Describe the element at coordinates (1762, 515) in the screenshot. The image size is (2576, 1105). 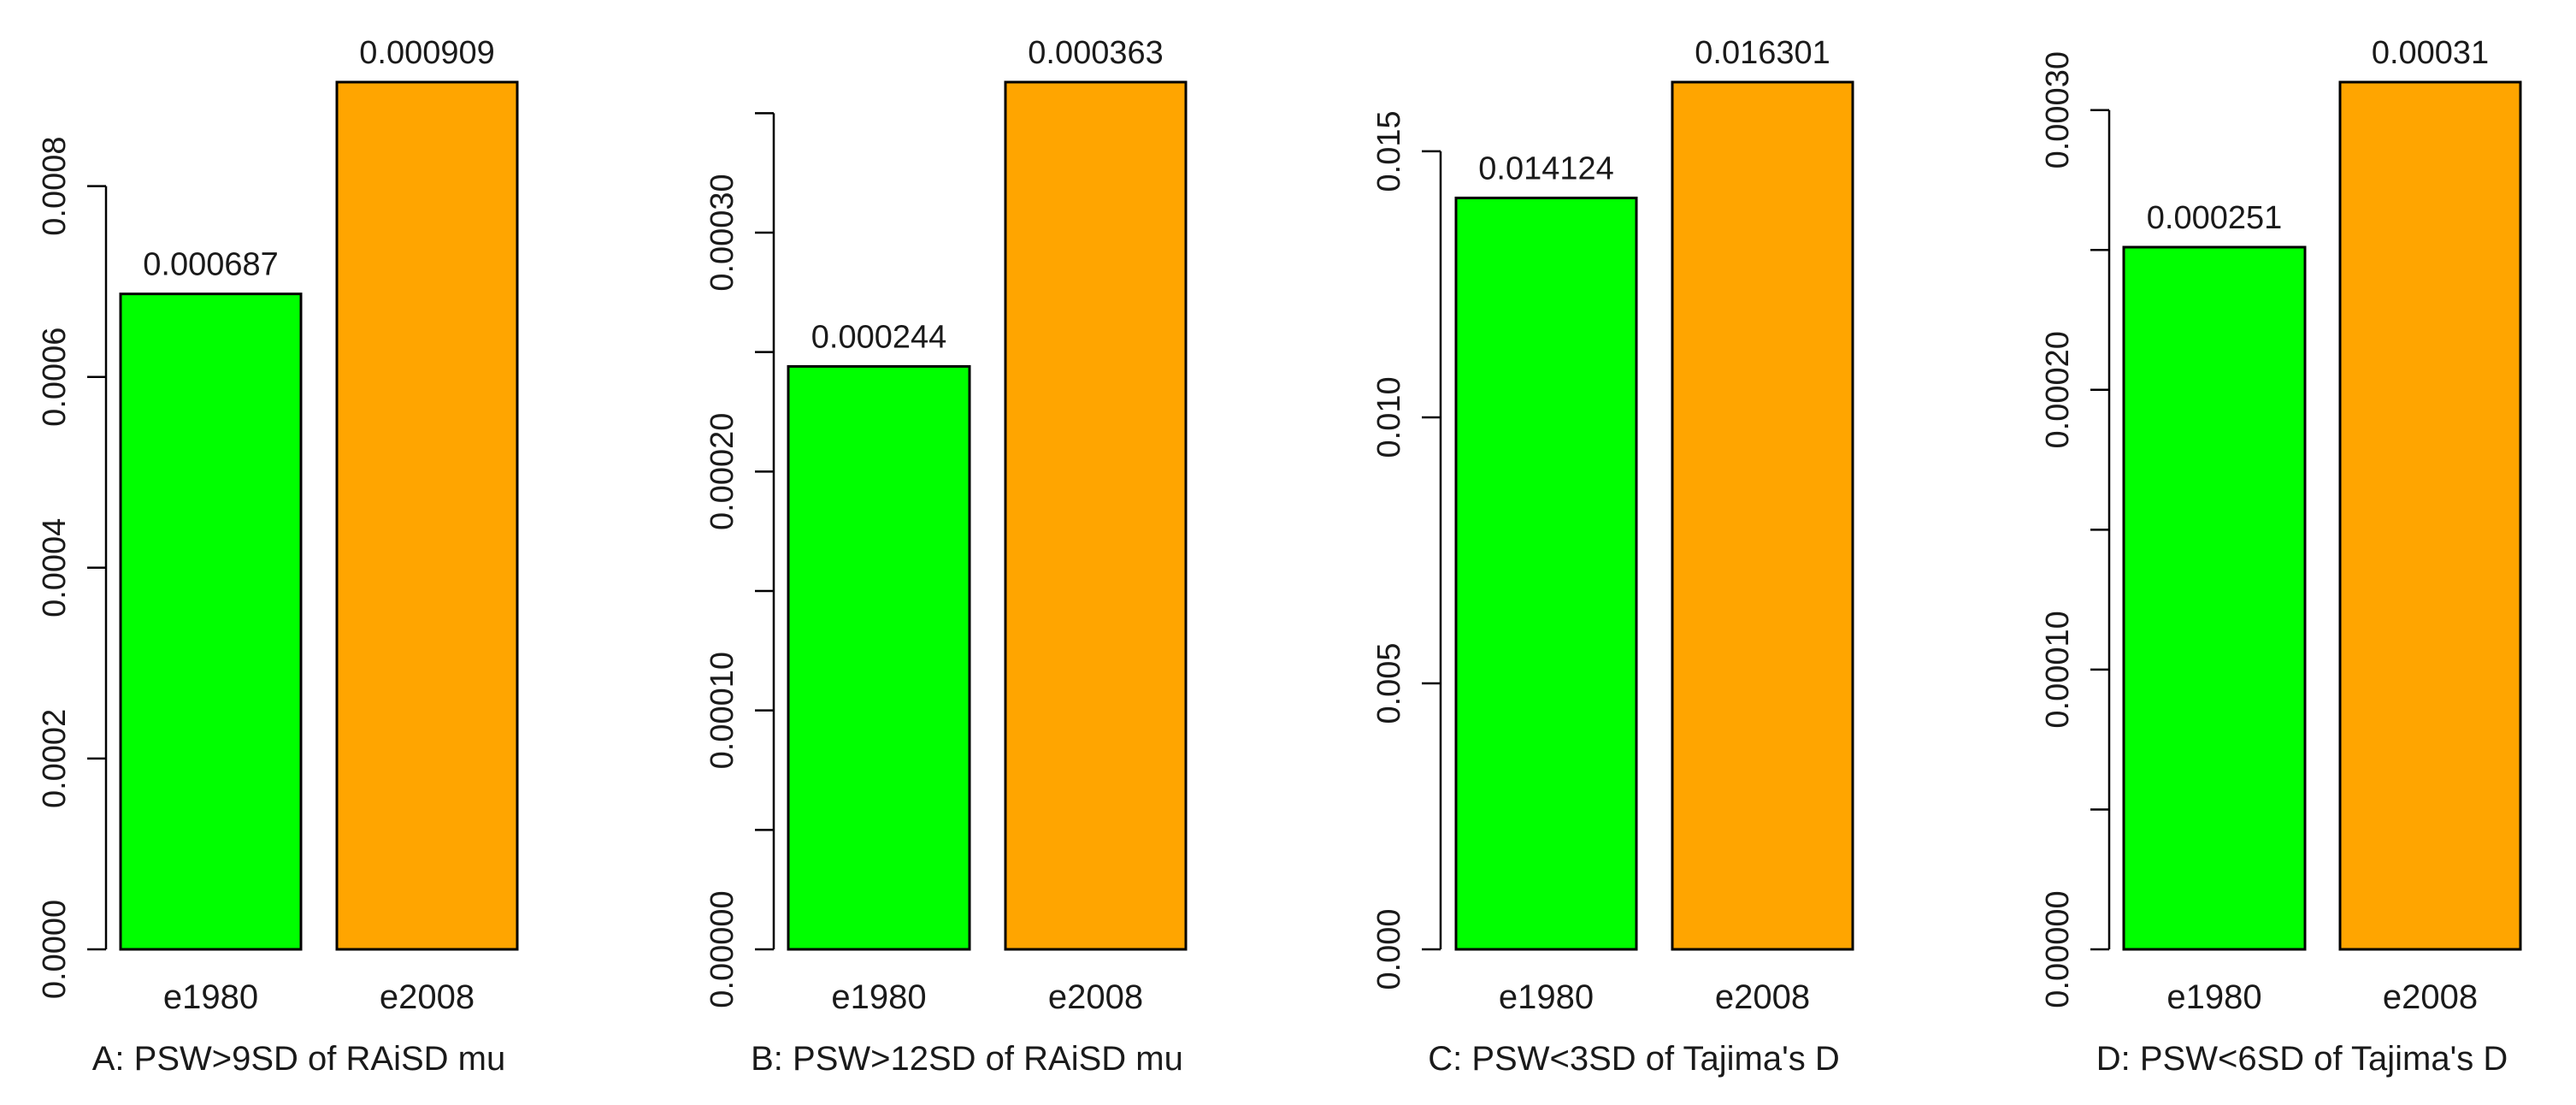
I see `panel-c-bar-e2008` at that location.